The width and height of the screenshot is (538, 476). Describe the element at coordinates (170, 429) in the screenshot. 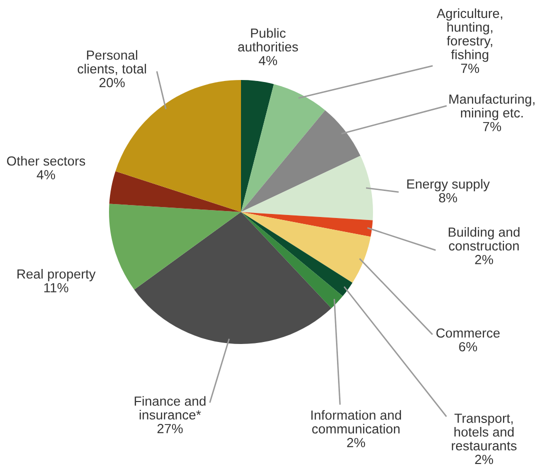

I see `data-label: 27%` at that location.